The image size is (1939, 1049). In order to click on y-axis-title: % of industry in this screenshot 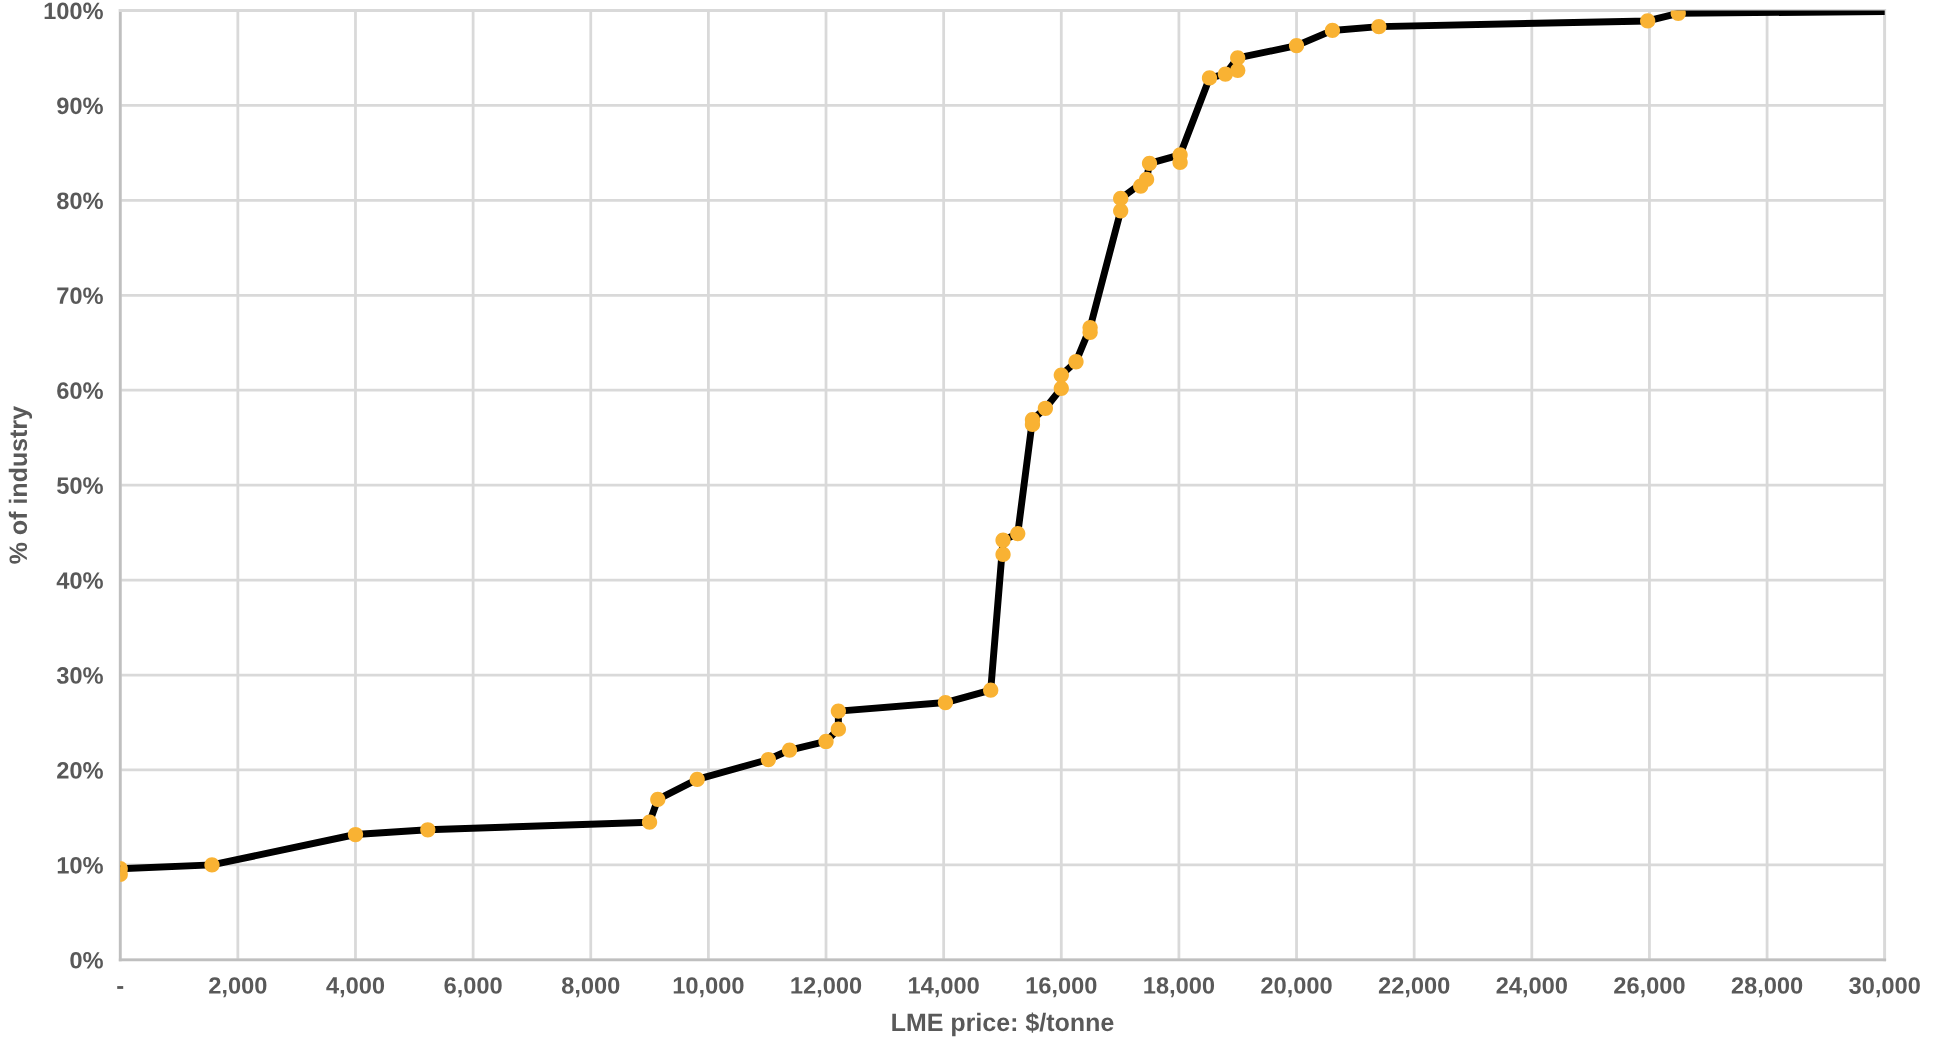, I will do `click(20, 485)`.